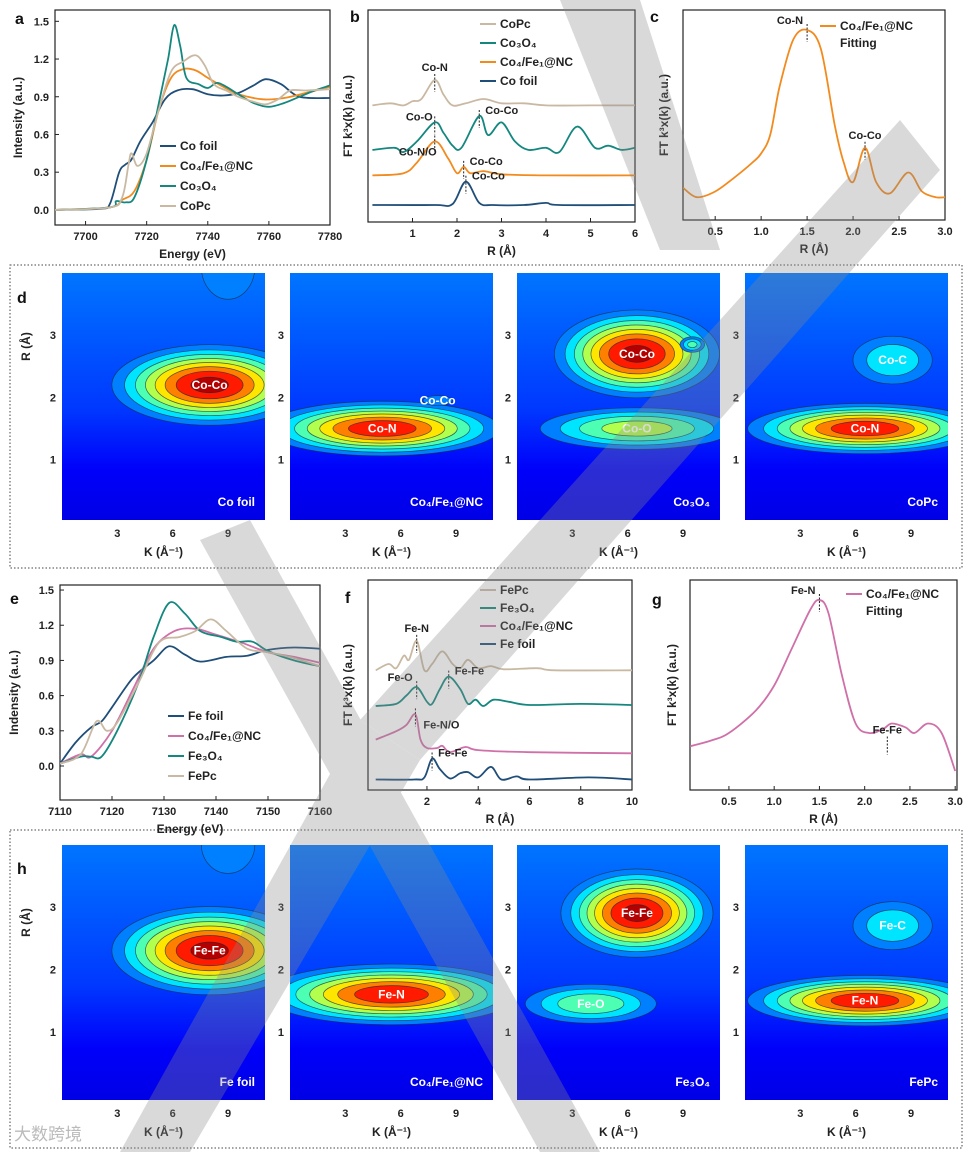  I want to click on legend-label: Fe foil, so click(517, 644).